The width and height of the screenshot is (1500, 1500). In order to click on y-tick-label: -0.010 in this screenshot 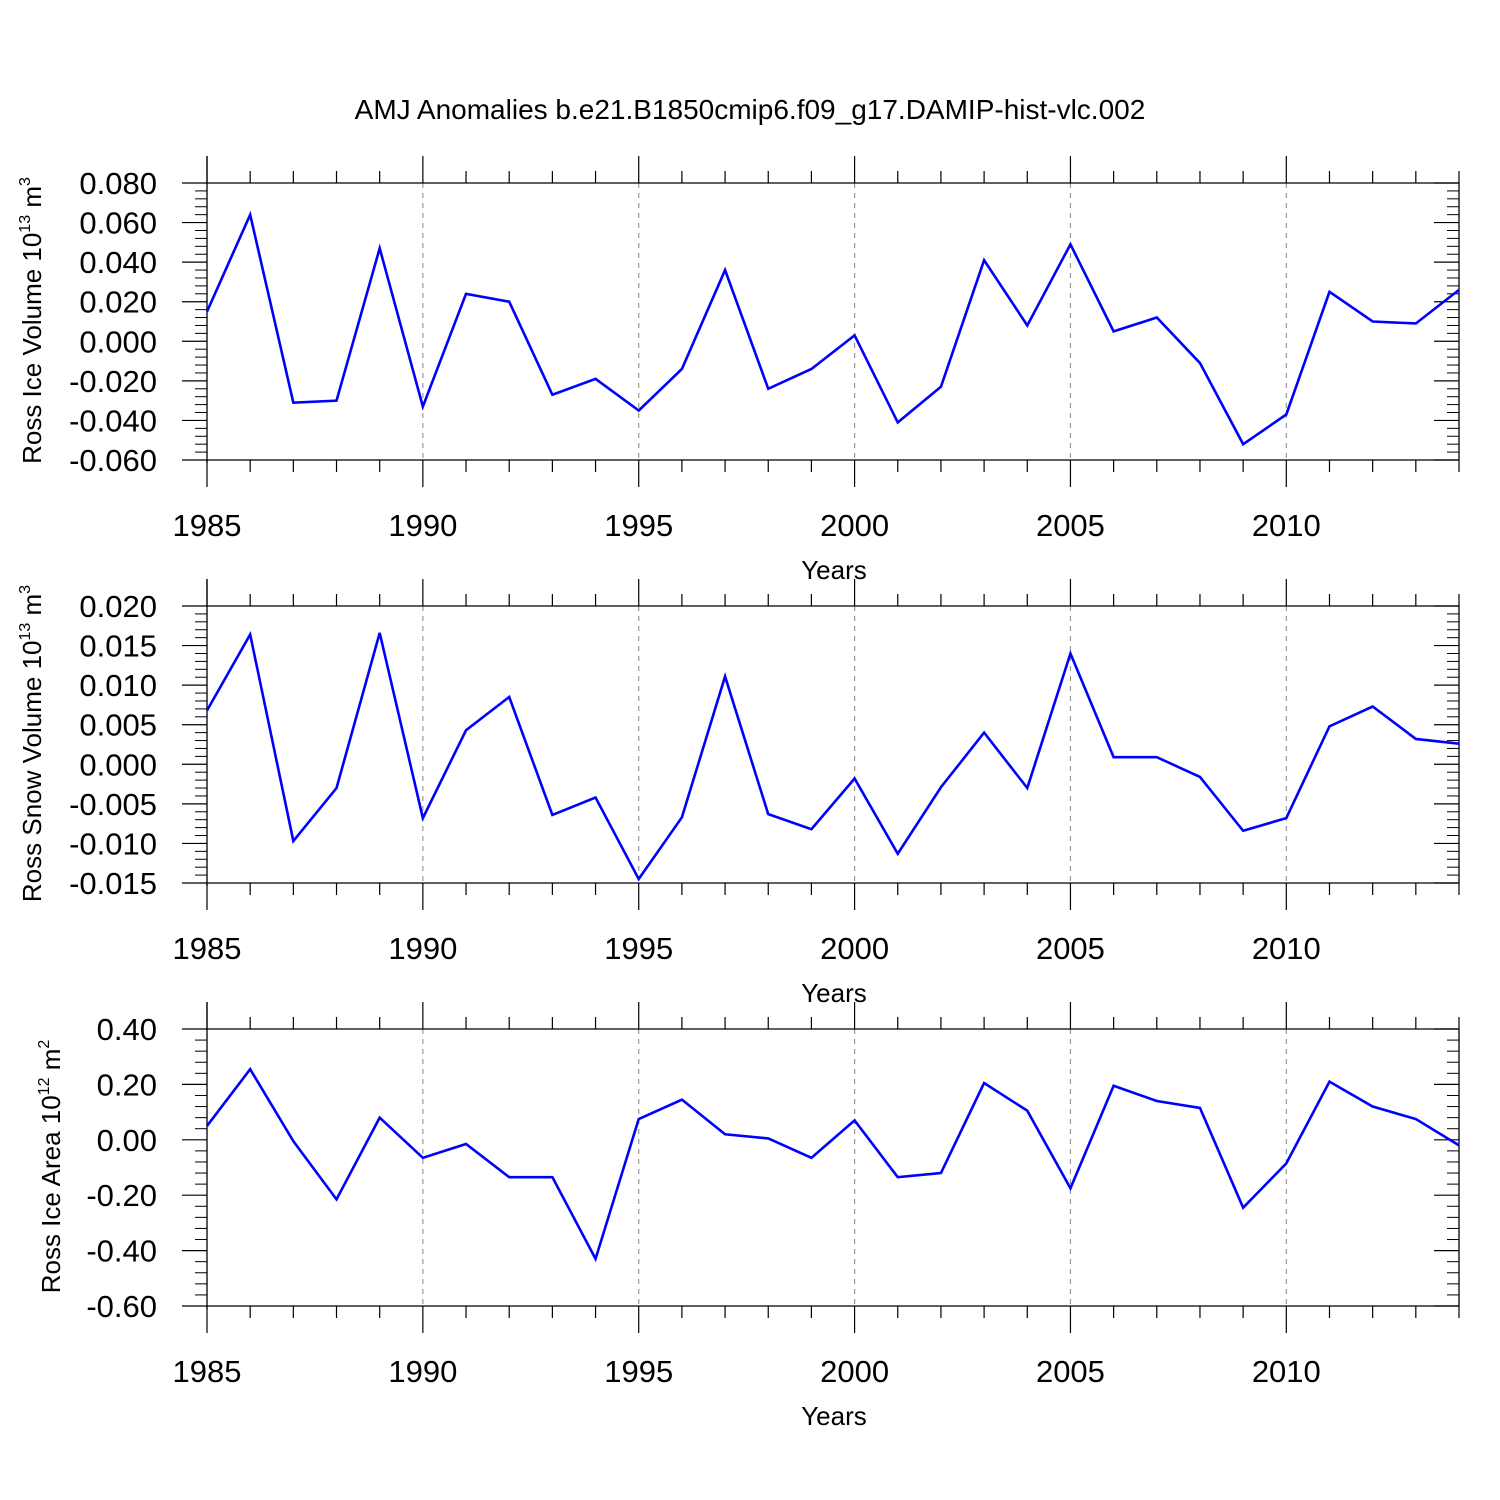, I will do `click(113, 843)`.